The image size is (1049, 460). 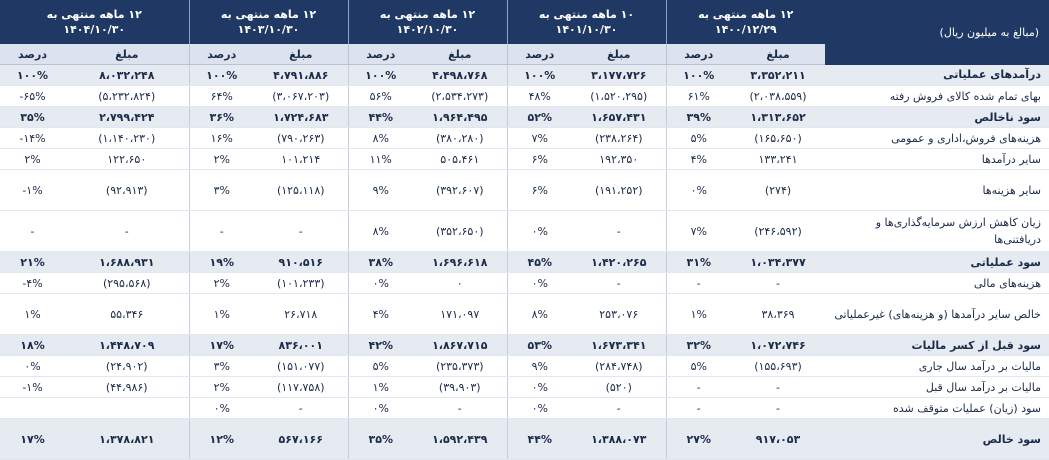 I want to click on amount-cell: ۱،۴۲۰،۲۶۵, so click(x=619, y=262).